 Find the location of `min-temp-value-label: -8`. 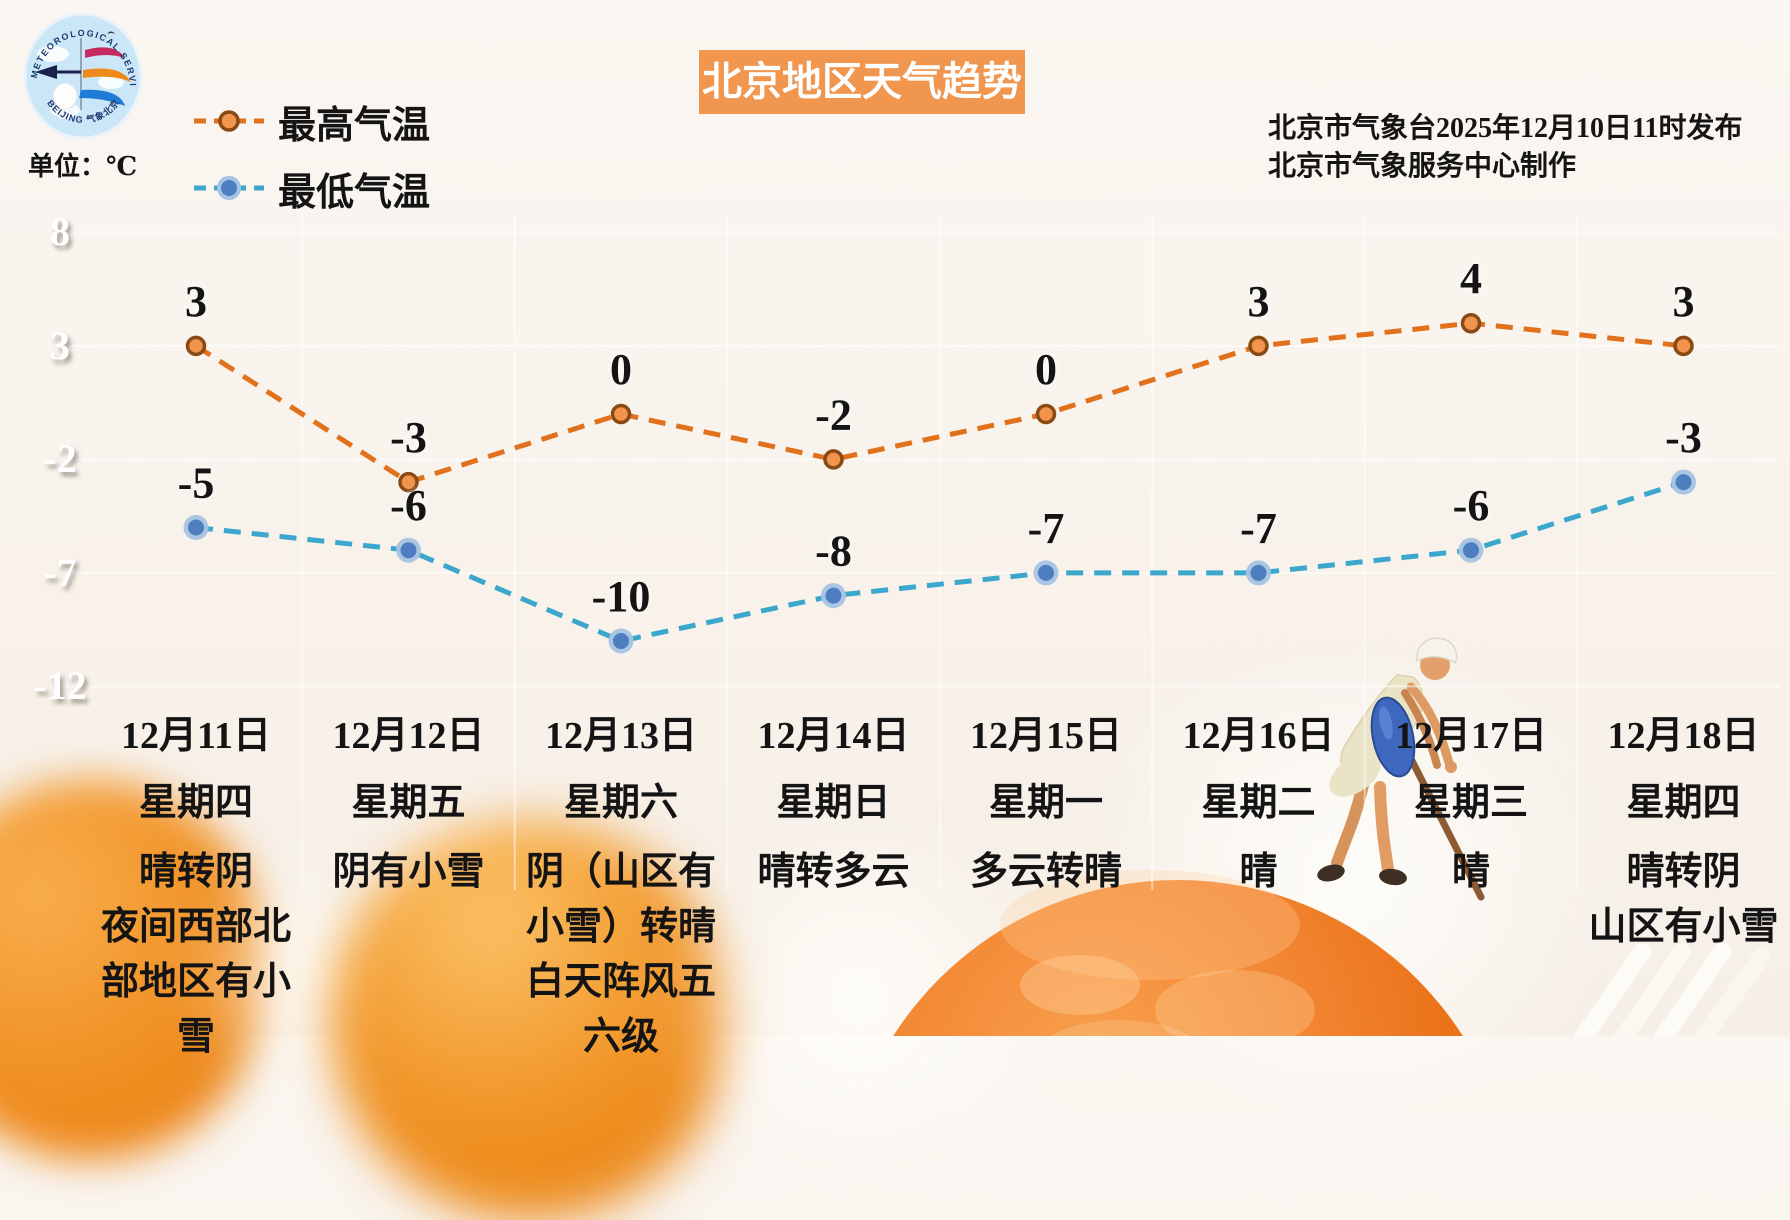

min-temp-value-label: -8 is located at coordinates (833, 551).